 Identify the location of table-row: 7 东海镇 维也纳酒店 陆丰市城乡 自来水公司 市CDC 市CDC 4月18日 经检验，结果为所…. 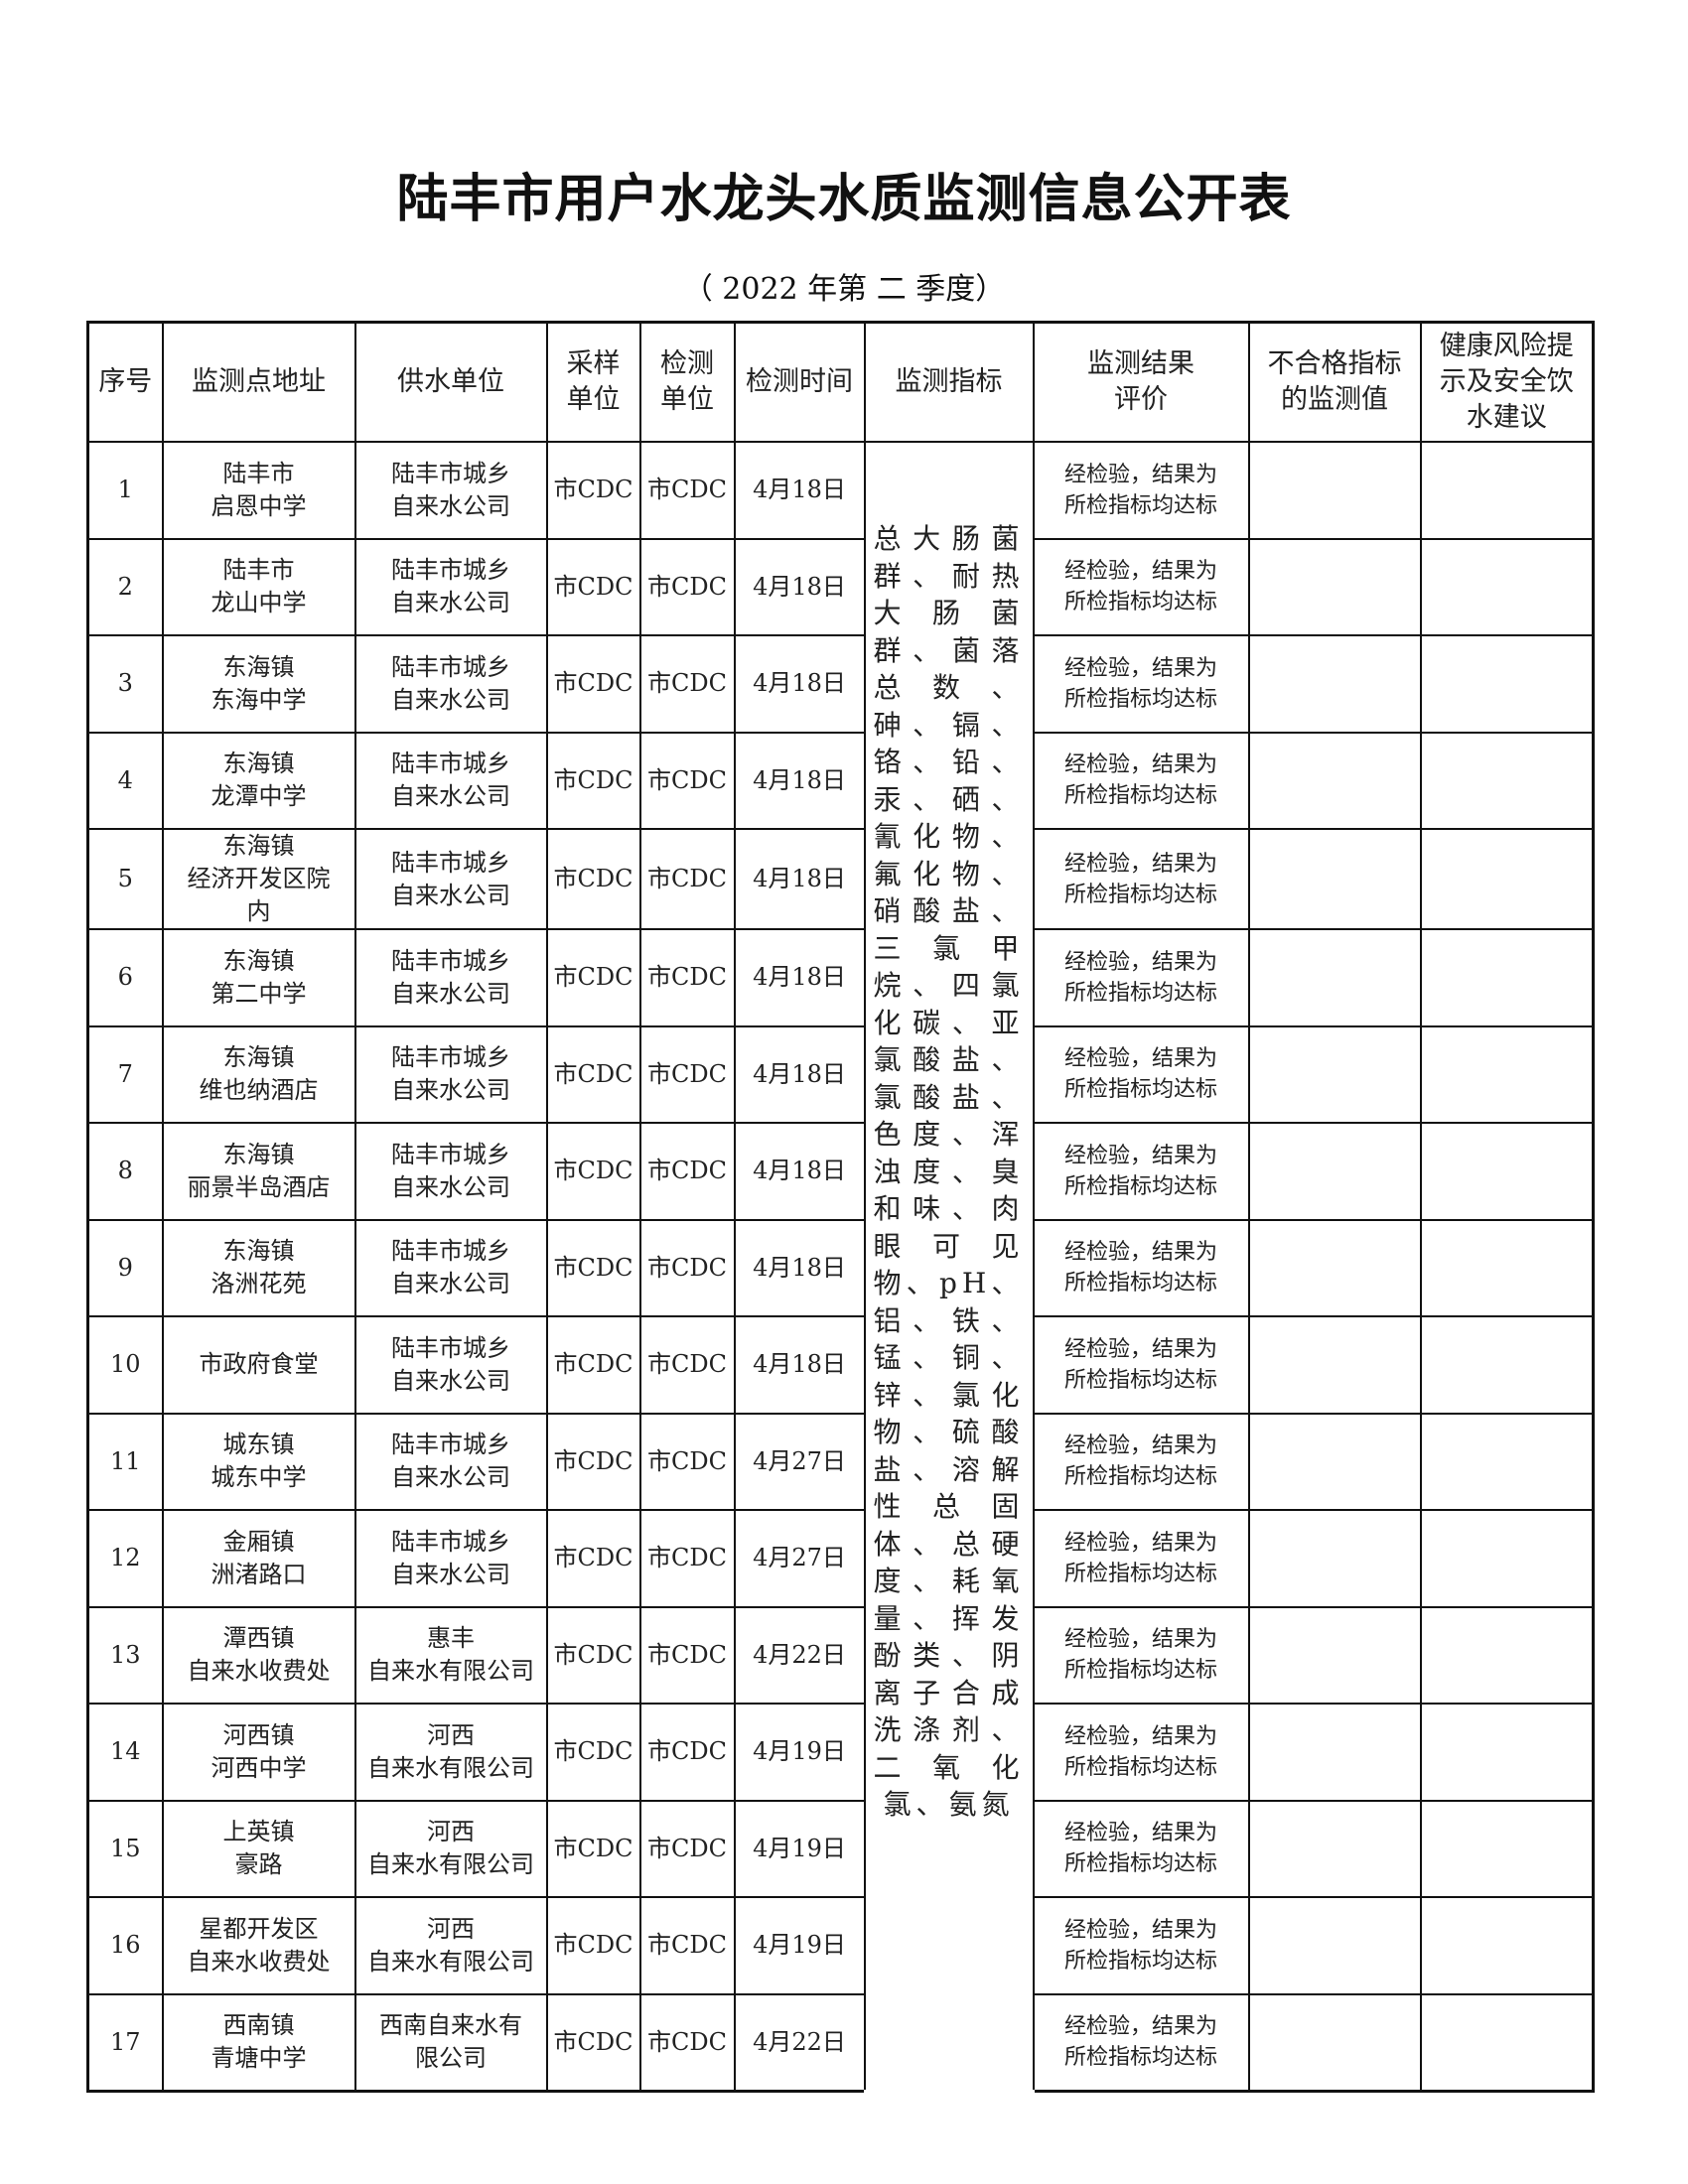
(840, 1074).